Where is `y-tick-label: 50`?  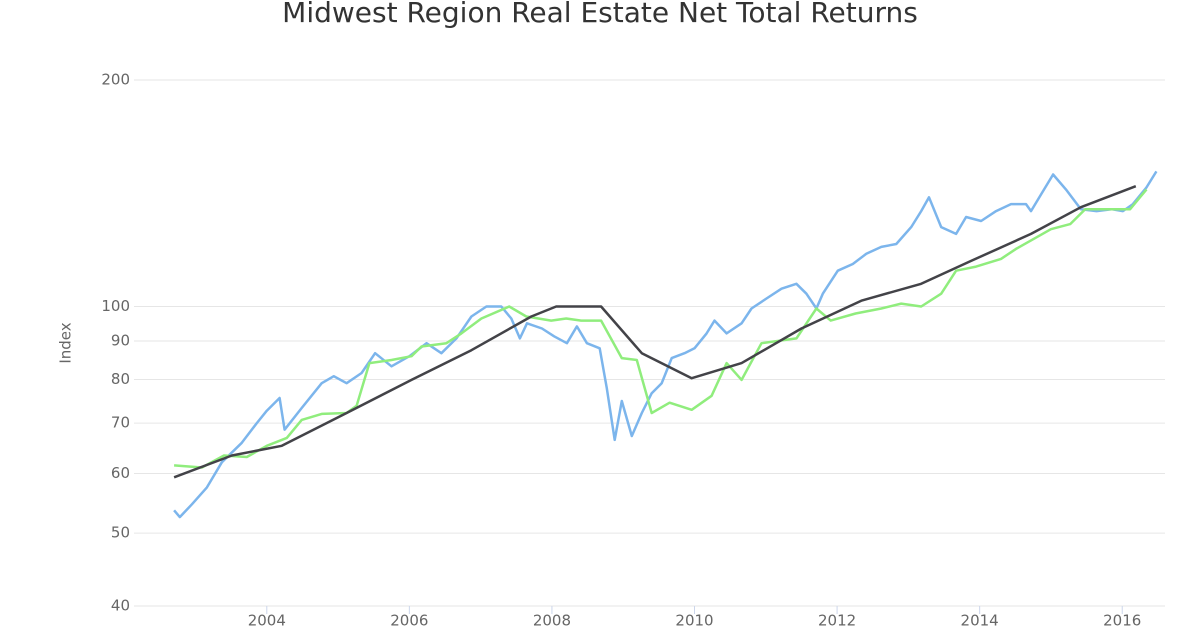 y-tick-label: 50 is located at coordinates (120, 533).